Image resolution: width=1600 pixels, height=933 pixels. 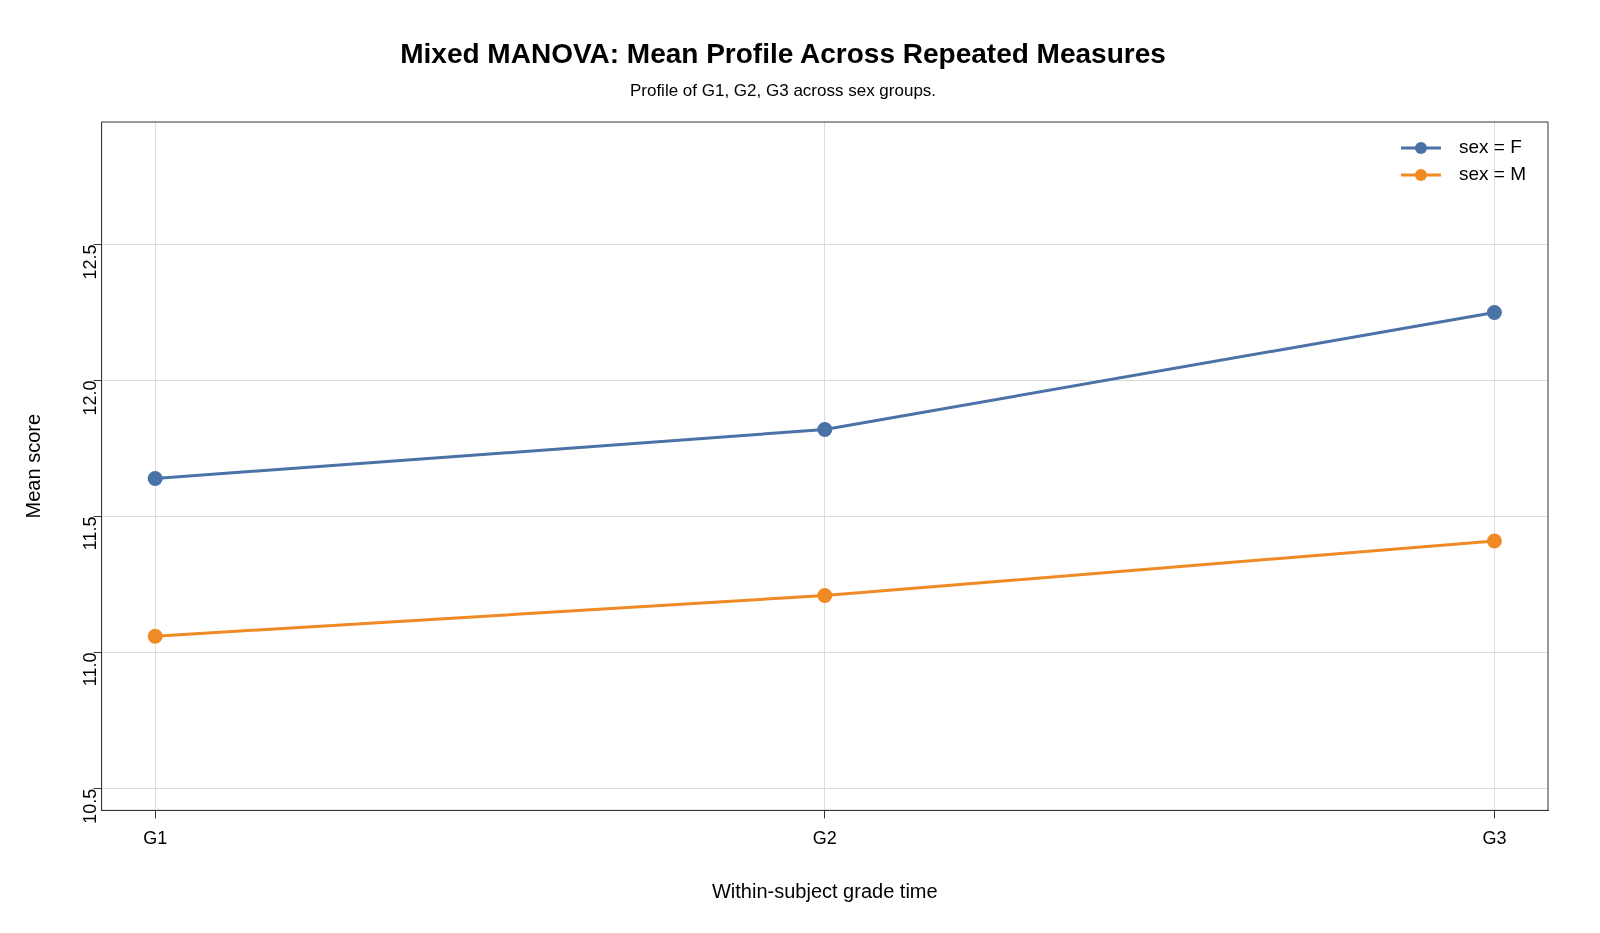 I want to click on chart-title: Mixed MANOVA: Mean Profile Across Repeated Measures, so click(x=783, y=53).